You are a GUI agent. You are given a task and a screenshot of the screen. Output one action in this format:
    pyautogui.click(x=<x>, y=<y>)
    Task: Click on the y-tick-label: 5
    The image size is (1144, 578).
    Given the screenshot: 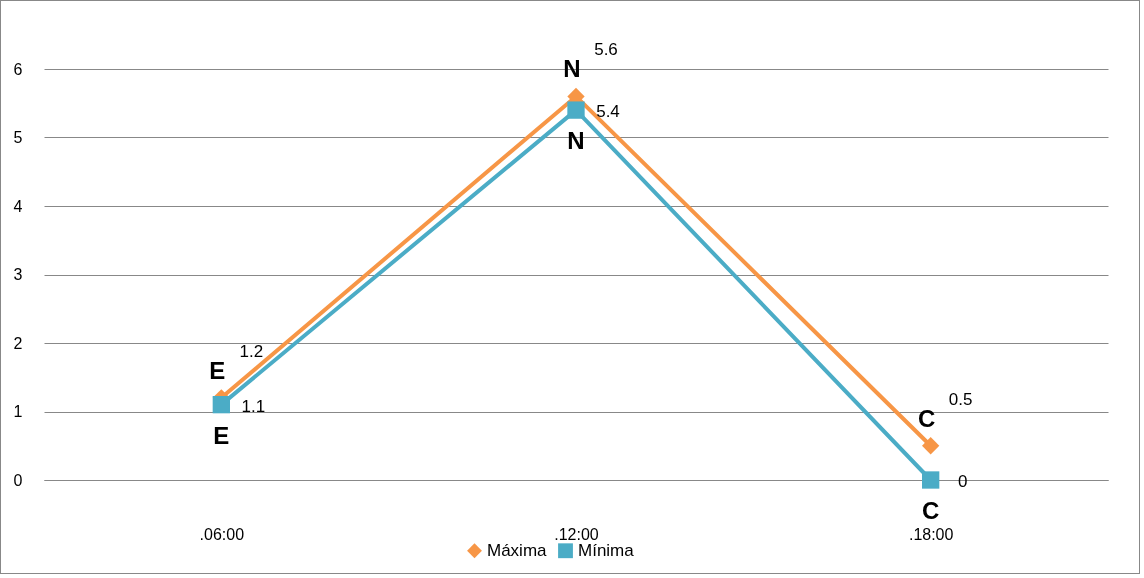 What is the action you would take?
    pyautogui.click(x=18, y=137)
    